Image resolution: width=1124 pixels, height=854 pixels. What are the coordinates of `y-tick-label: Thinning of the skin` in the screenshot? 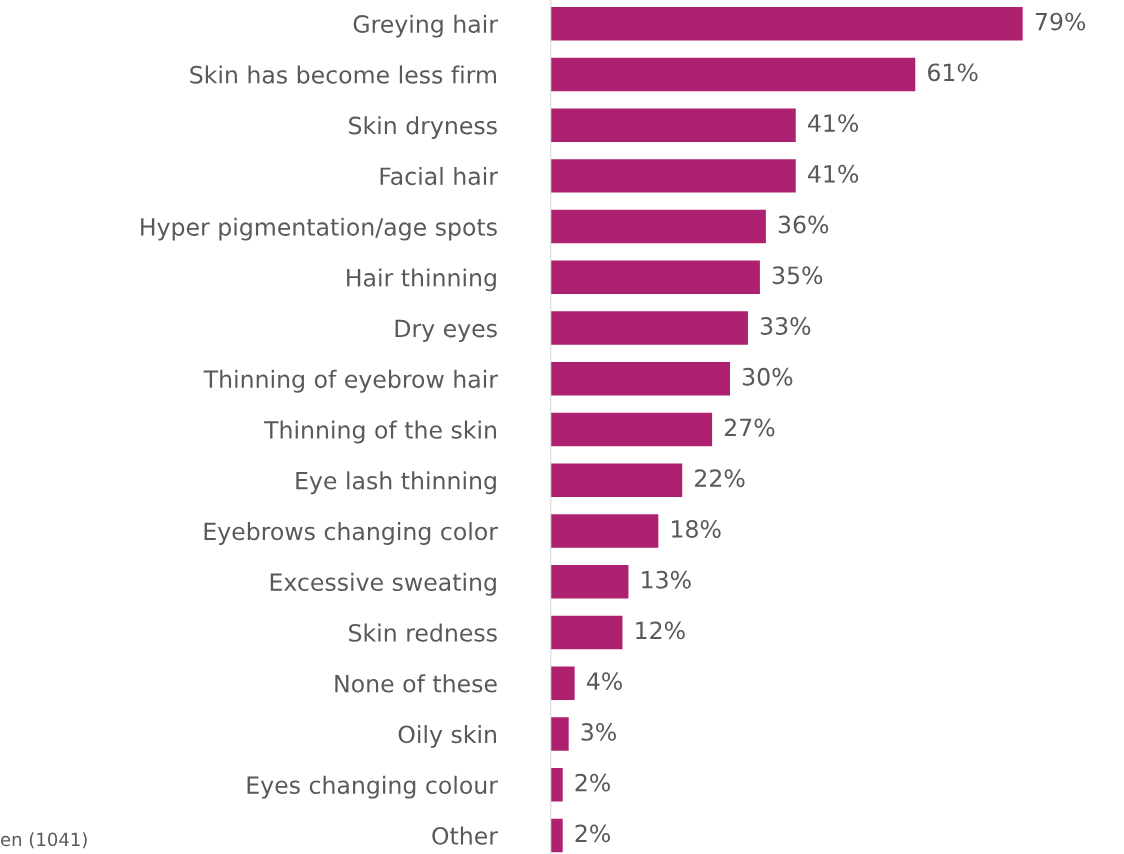 It's located at (380, 432).